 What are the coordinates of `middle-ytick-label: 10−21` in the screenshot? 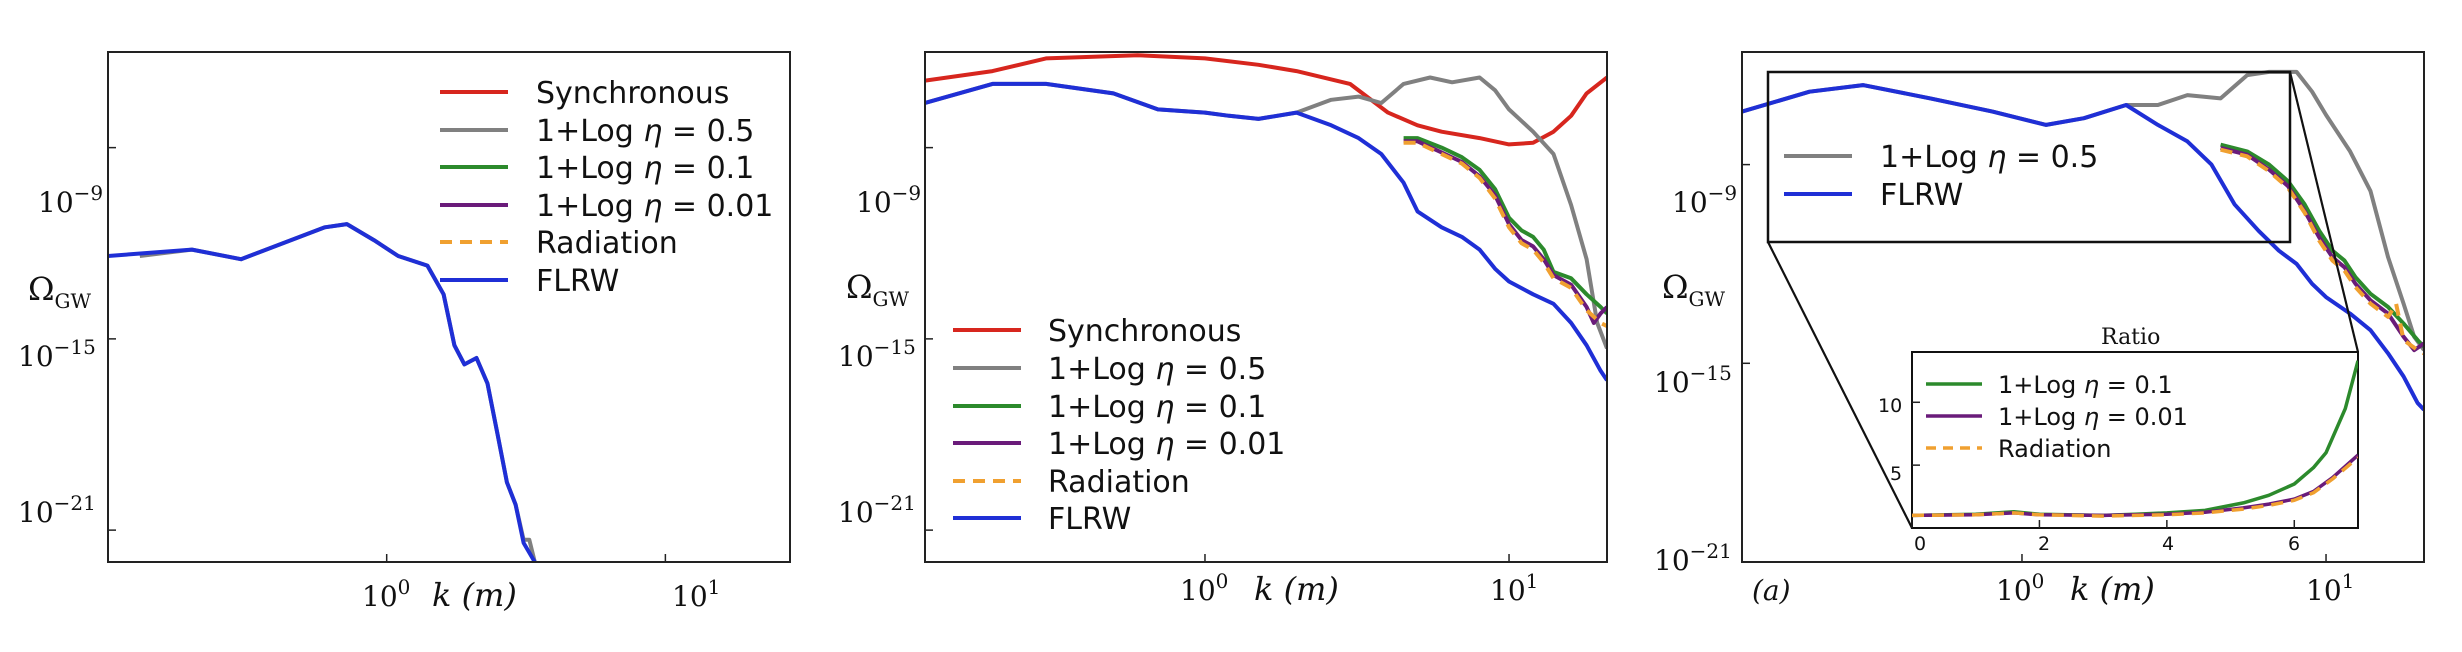 It's located at (877, 510).